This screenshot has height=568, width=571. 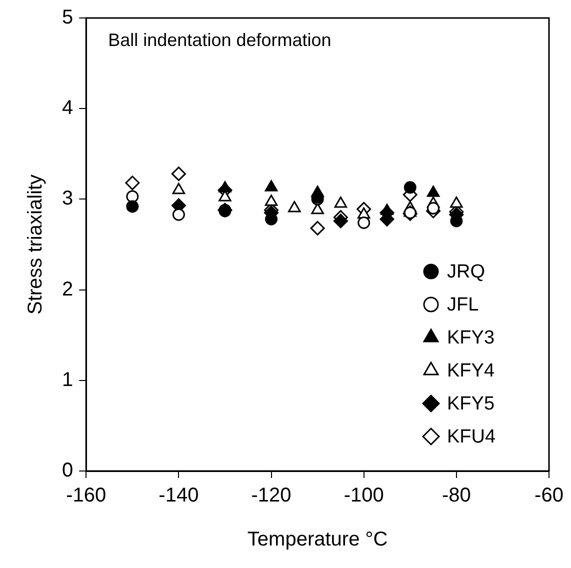 What do you see at coordinates (471, 371) in the screenshot?
I see `legend-label: KFY4` at bounding box center [471, 371].